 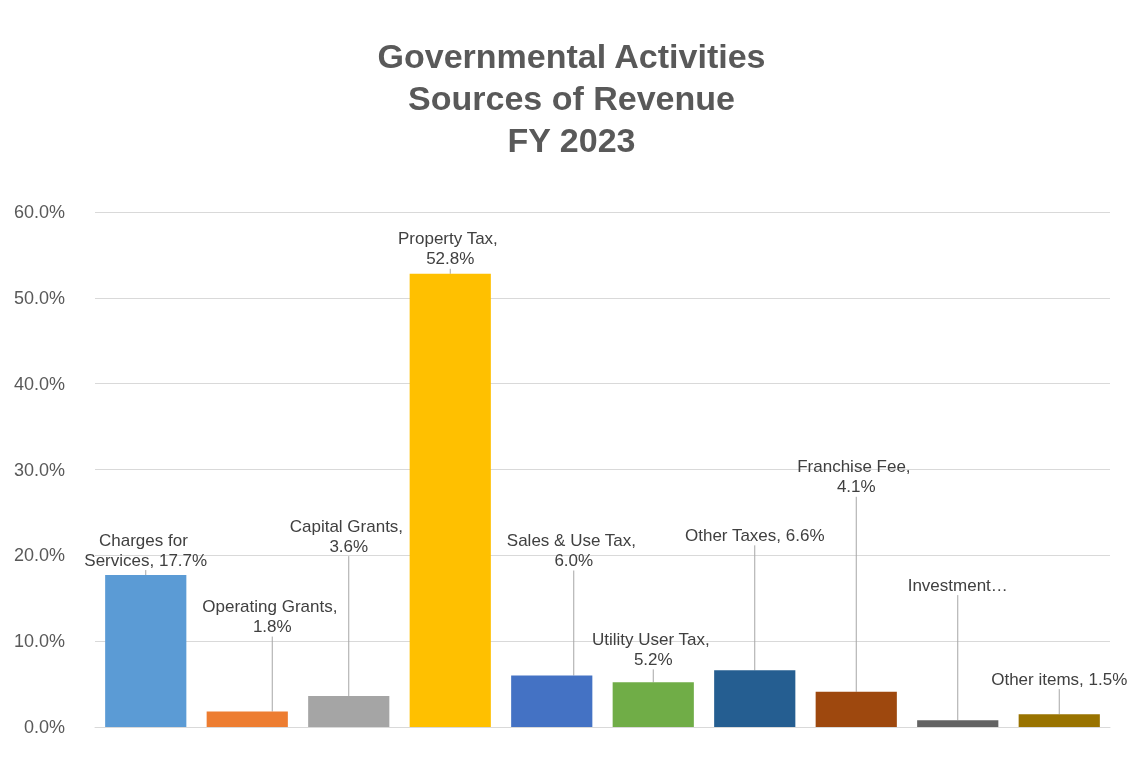 What do you see at coordinates (754, 535) in the screenshot?
I see `data-label: Other Taxes, 6.6%` at bounding box center [754, 535].